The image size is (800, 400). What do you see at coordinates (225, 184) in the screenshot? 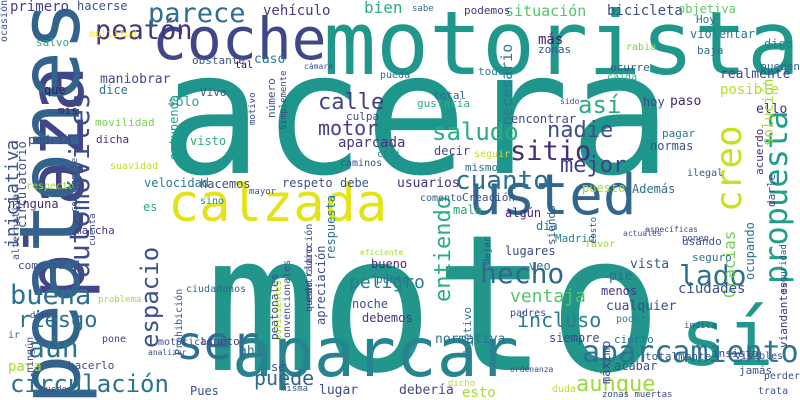
I see `cloud-word: hacemos` at bounding box center [225, 184].